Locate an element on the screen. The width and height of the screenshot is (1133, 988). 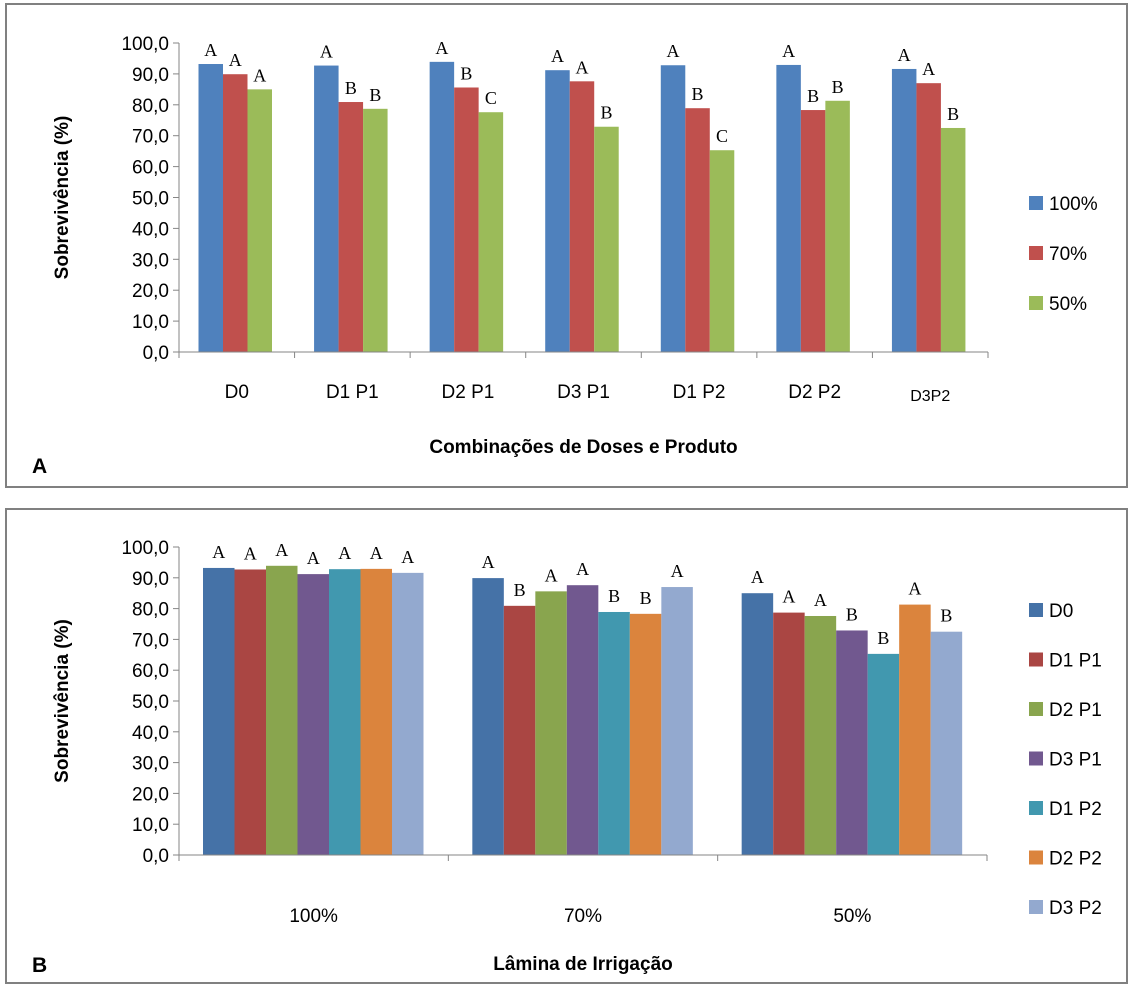
legend-label: D0 is located at coordinates (1061, 611).